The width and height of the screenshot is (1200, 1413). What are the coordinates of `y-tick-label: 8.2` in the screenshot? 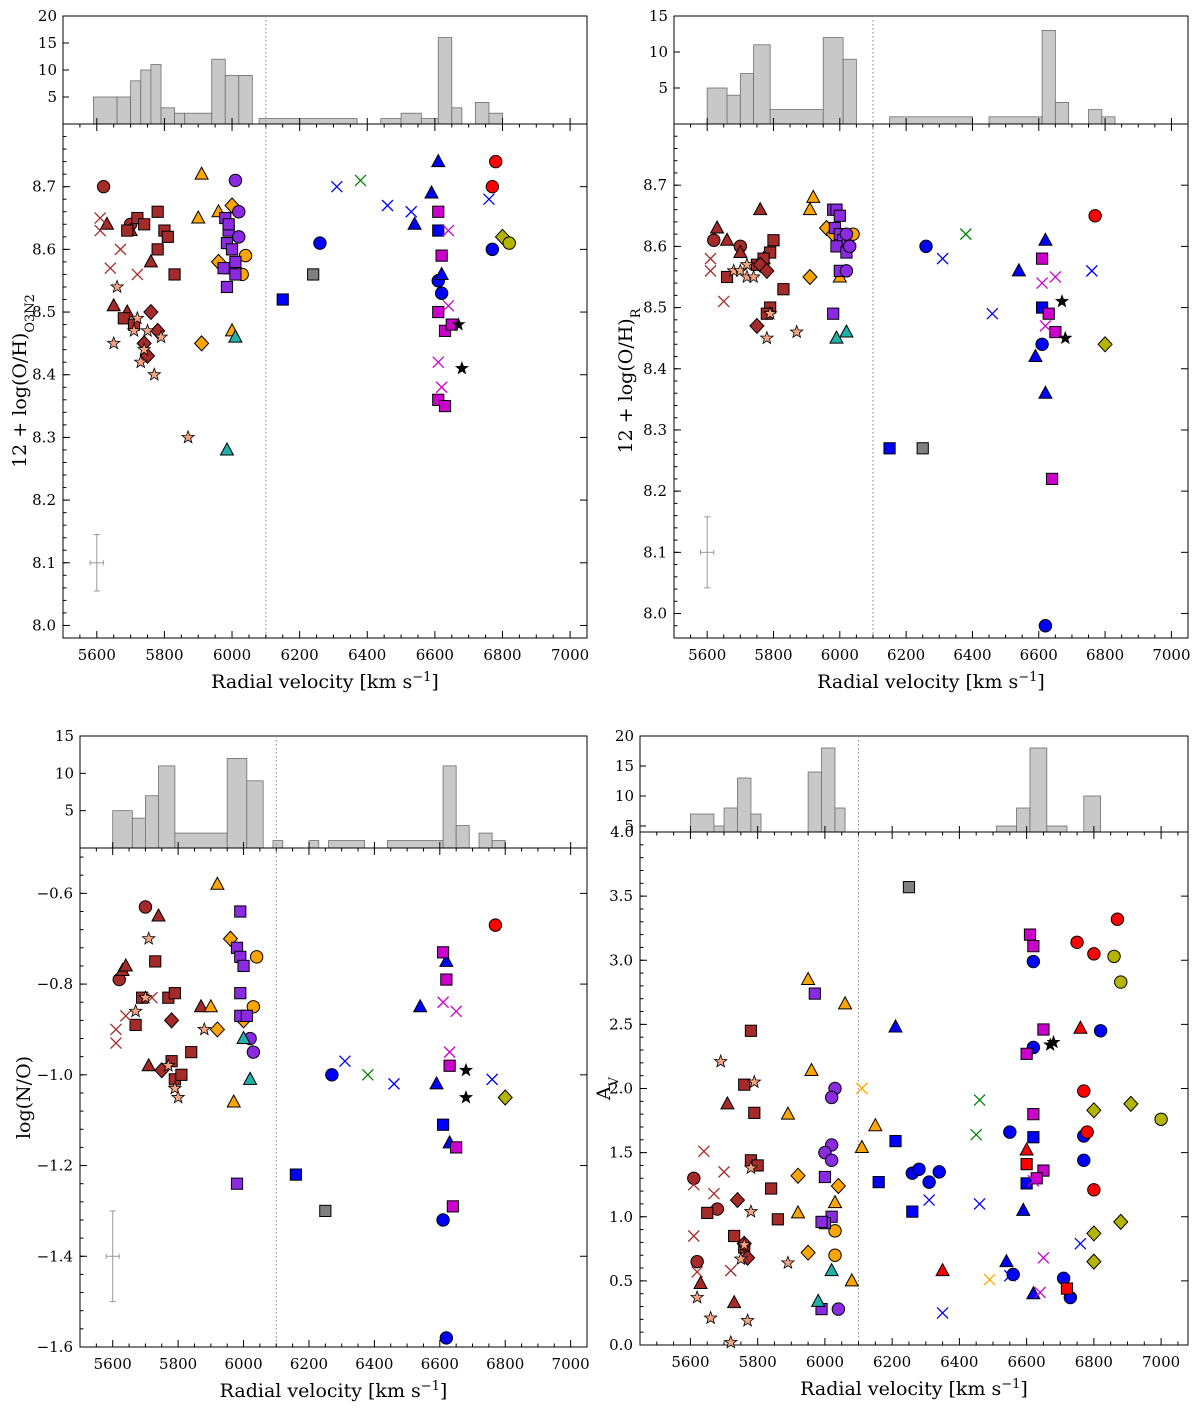 It's located at (655, 491).